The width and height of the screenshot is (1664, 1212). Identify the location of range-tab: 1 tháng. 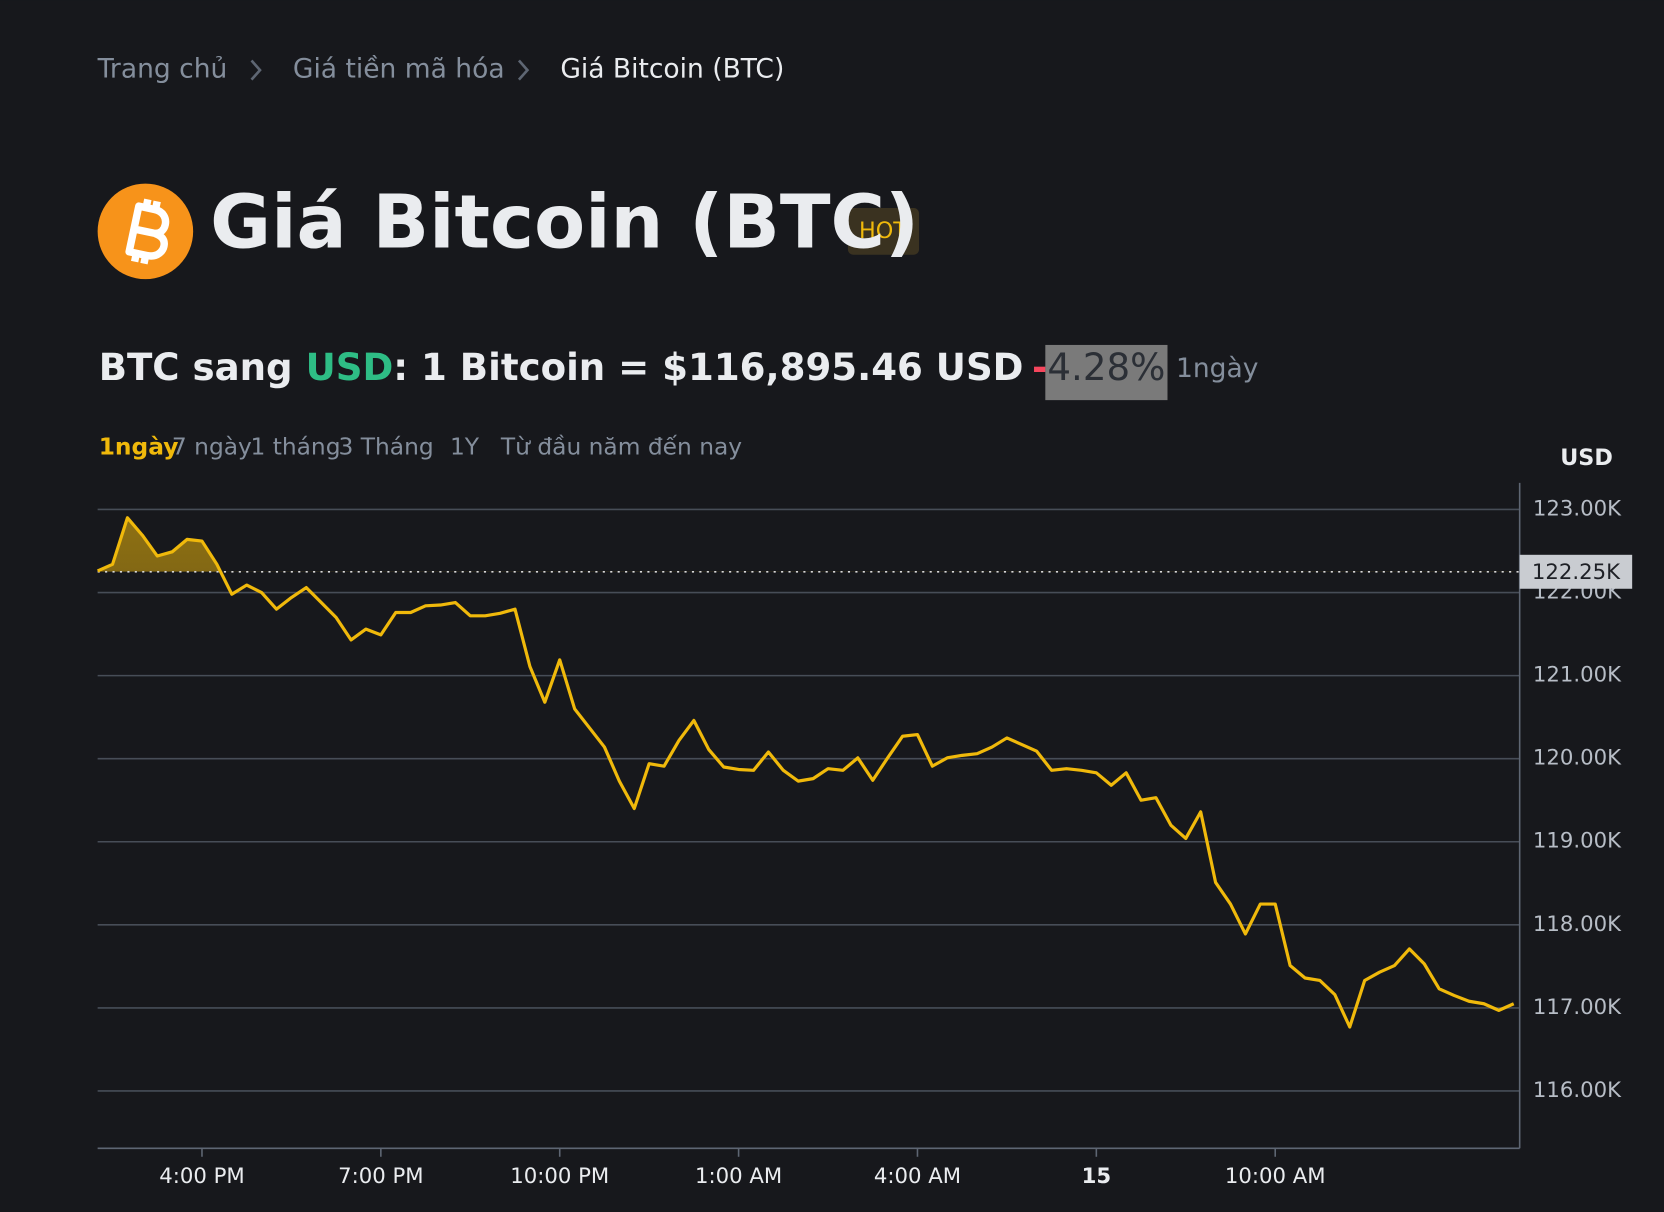
(295, 446).